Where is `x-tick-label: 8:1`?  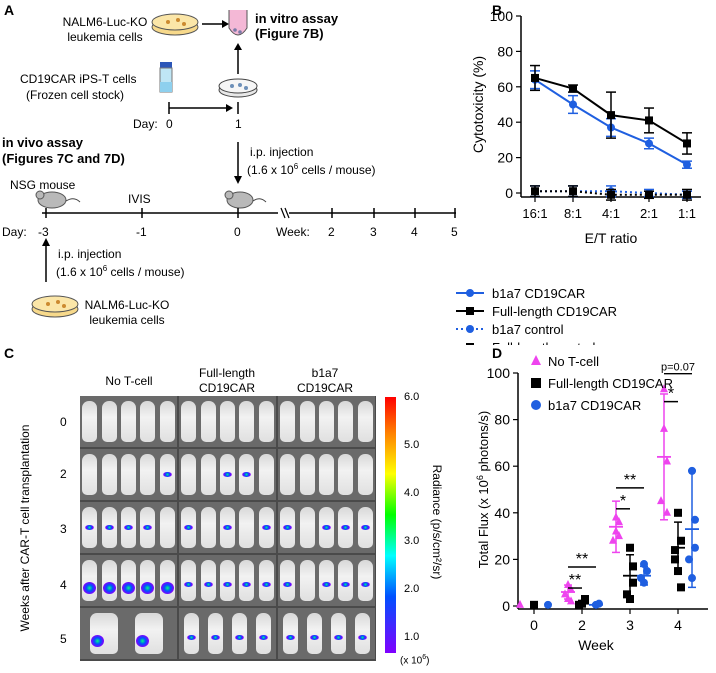
x-tick-label: 8:1 is located at coordinates (573, 213).